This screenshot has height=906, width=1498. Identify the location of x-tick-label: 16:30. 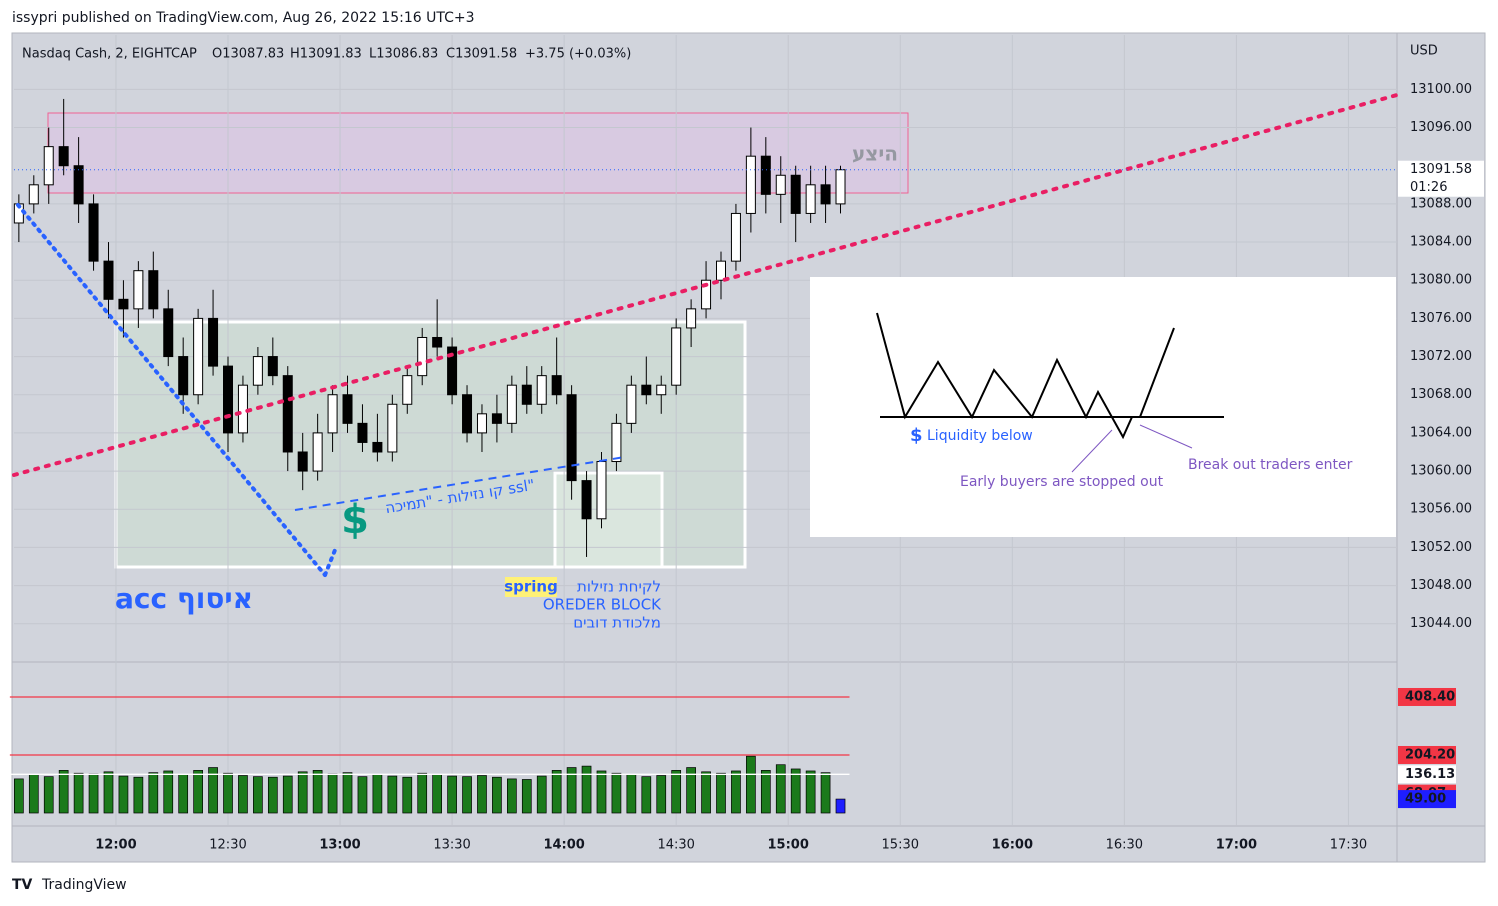
(1124, 845).